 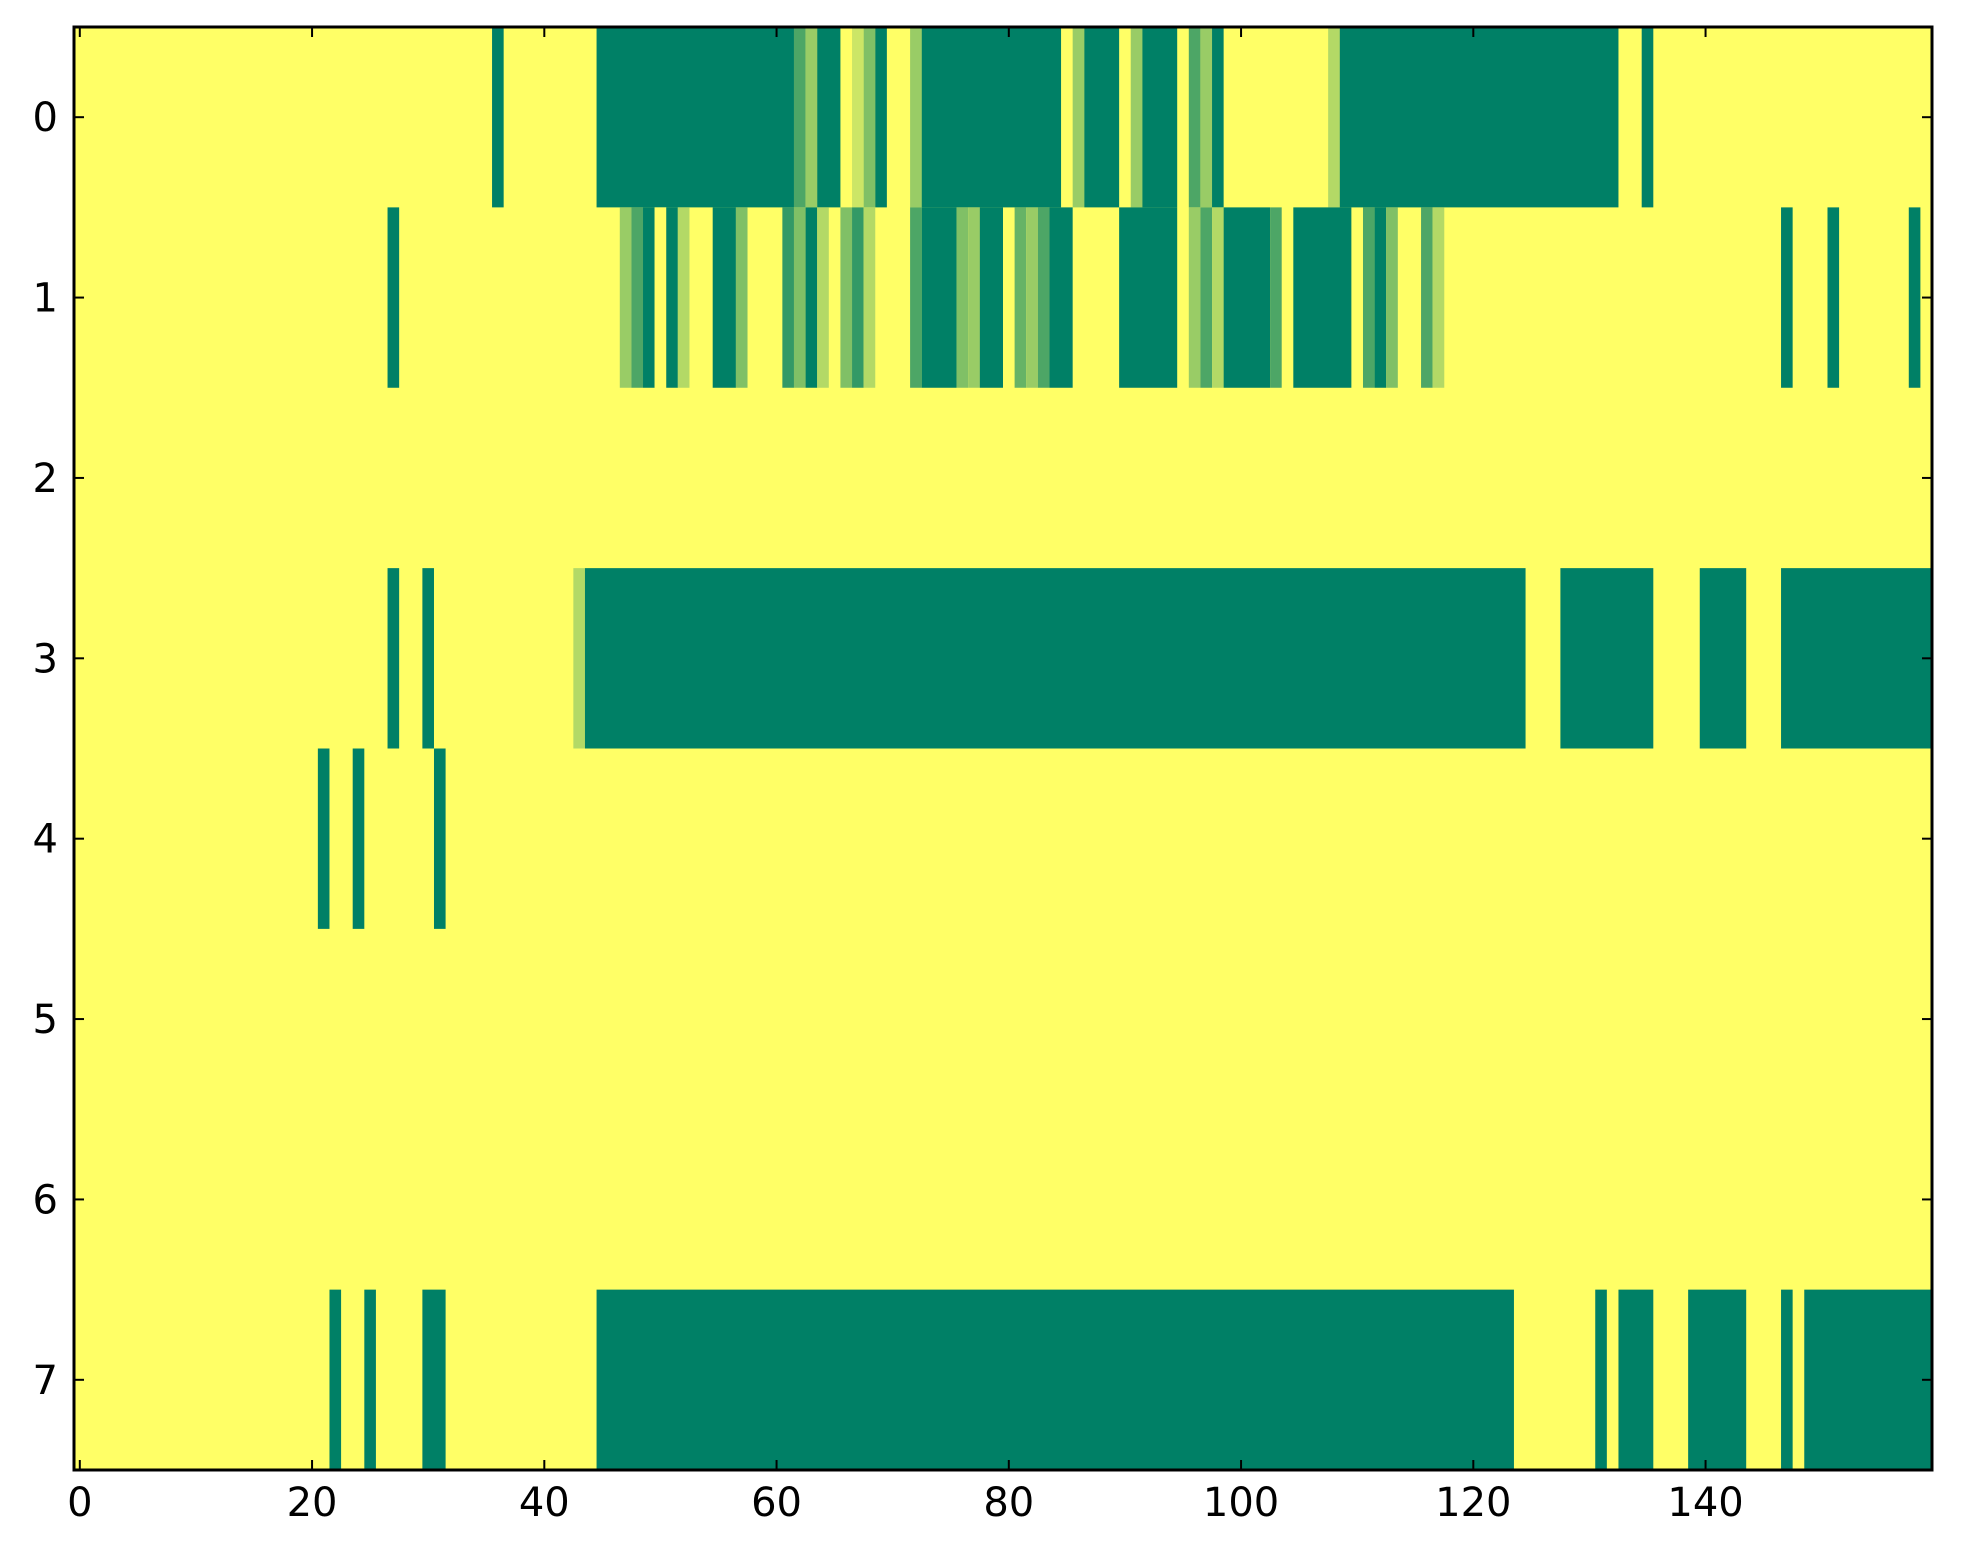 I want to click on x-tick-label: 100, so click(x=1241, y=1503).